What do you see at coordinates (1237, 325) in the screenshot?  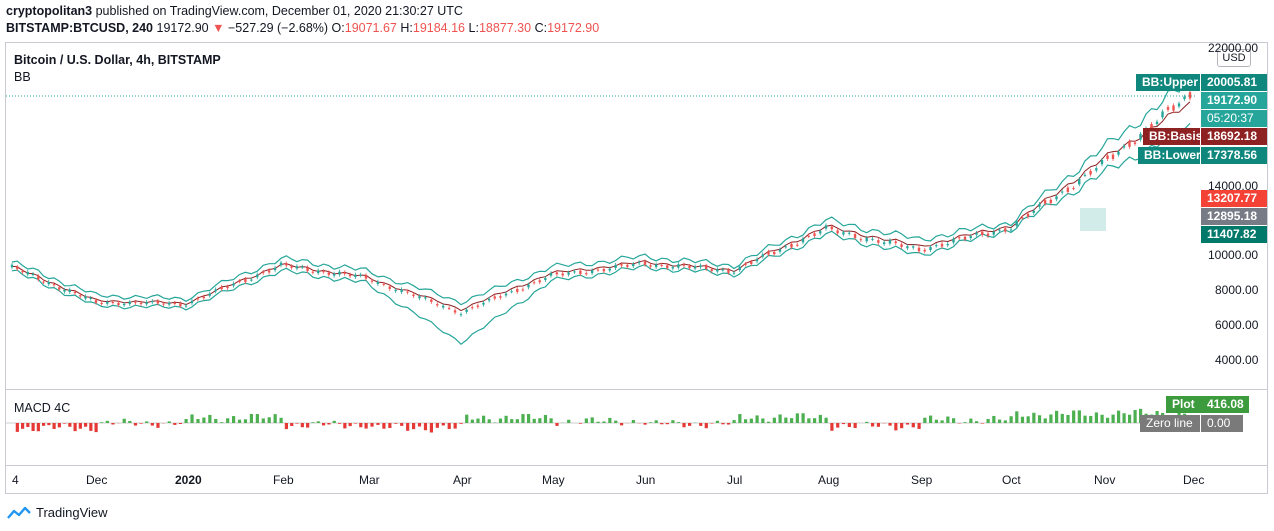 I see `price-tick: 6000.00` at bounding box center [1237, 325].